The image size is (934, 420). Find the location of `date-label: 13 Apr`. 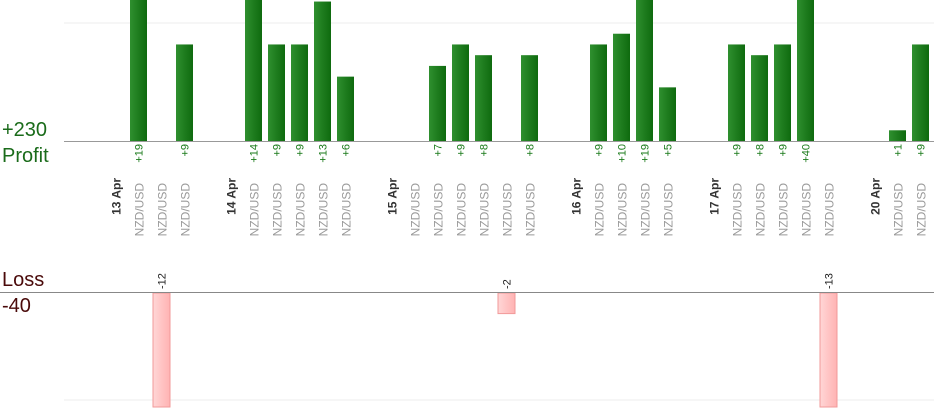

date-label: 13 Apr is located at coordinates (117, 196).